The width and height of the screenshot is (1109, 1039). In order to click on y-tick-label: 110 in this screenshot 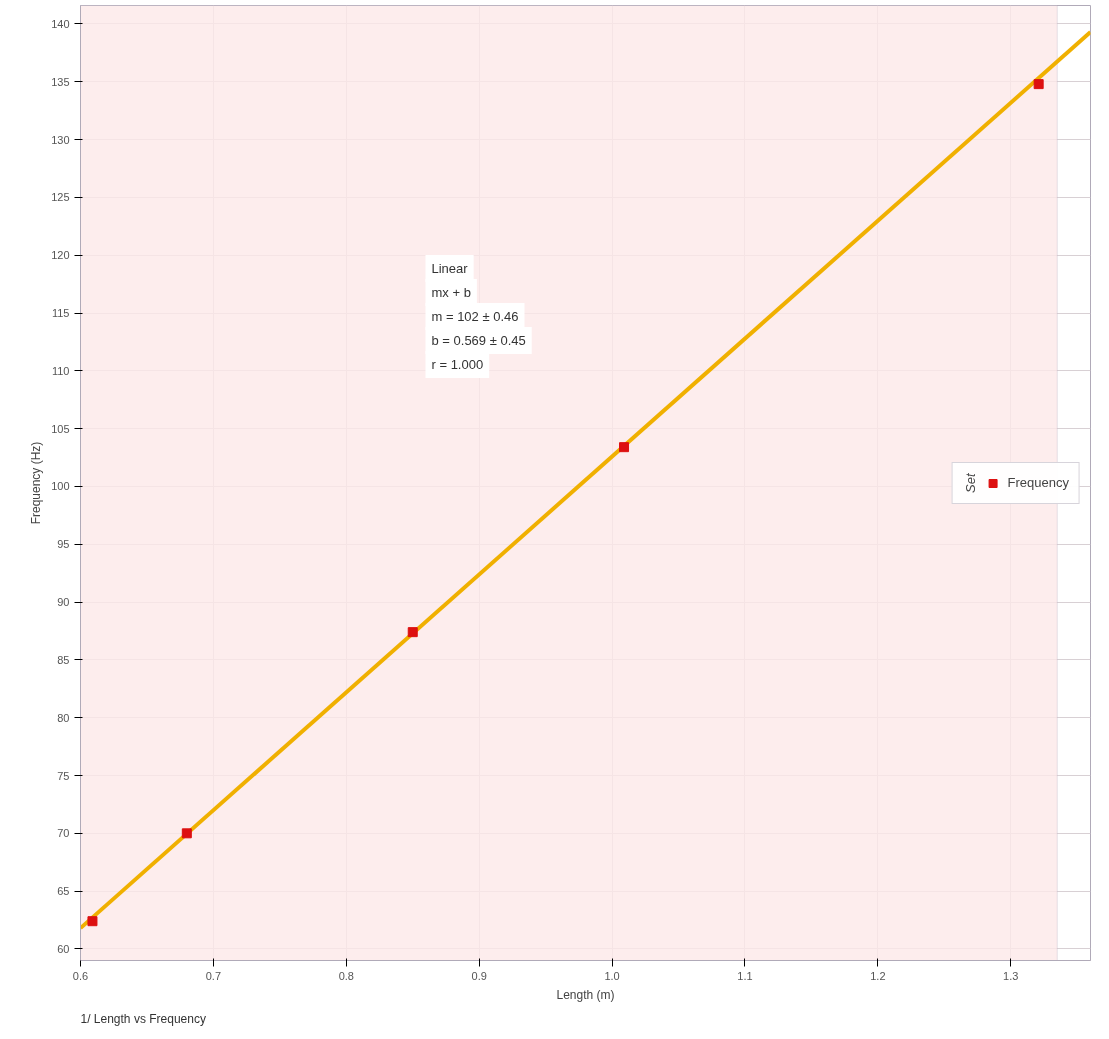, I will do `click(60, 370)`.